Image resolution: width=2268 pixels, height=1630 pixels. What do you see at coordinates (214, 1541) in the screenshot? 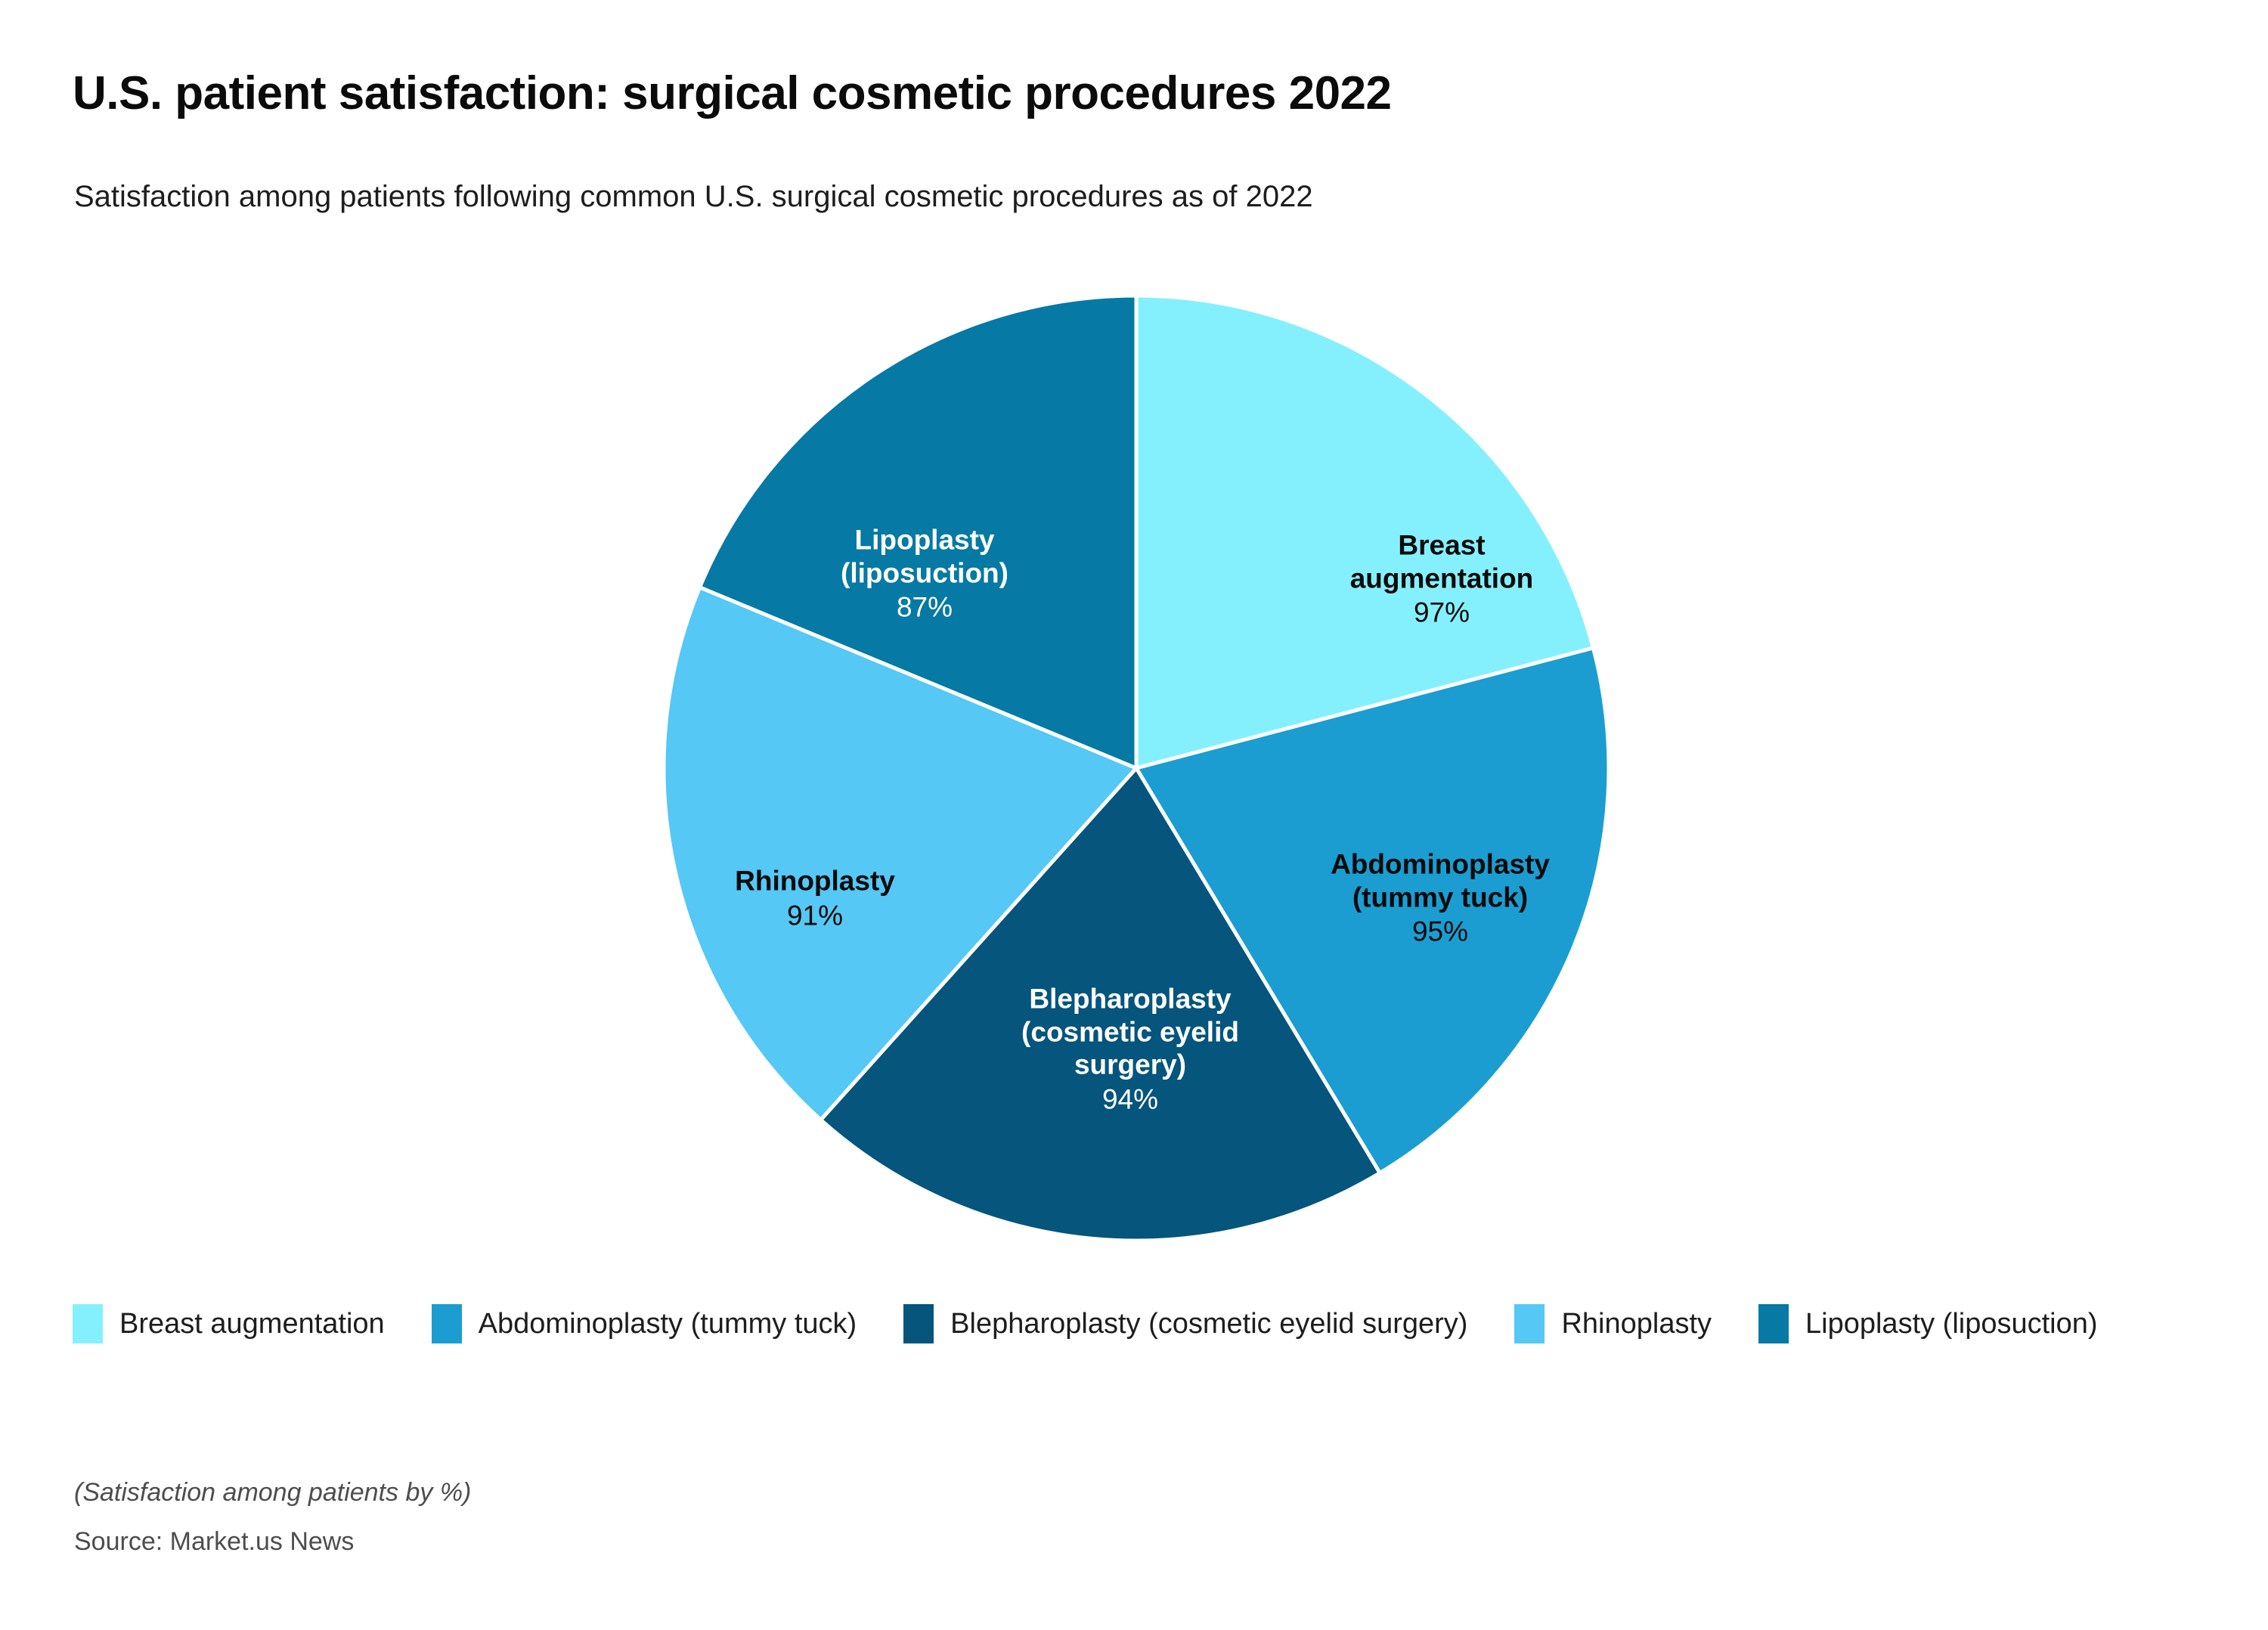
I see `footer-source: Source: Market.us News` at bounding box center [214, 1541].